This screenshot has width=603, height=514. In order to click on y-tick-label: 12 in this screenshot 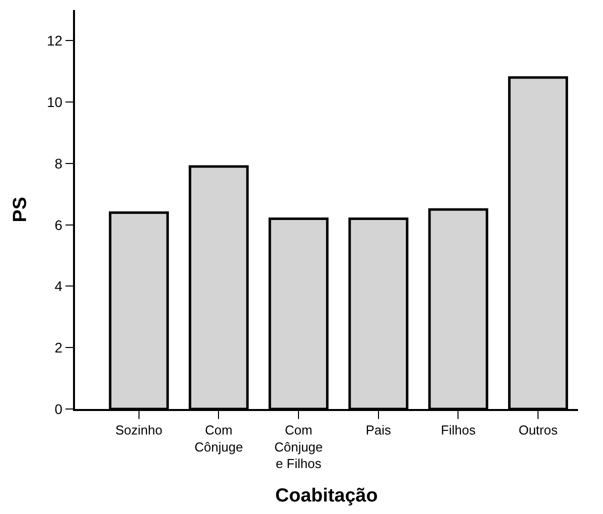, I will do `click(54, 40)`.